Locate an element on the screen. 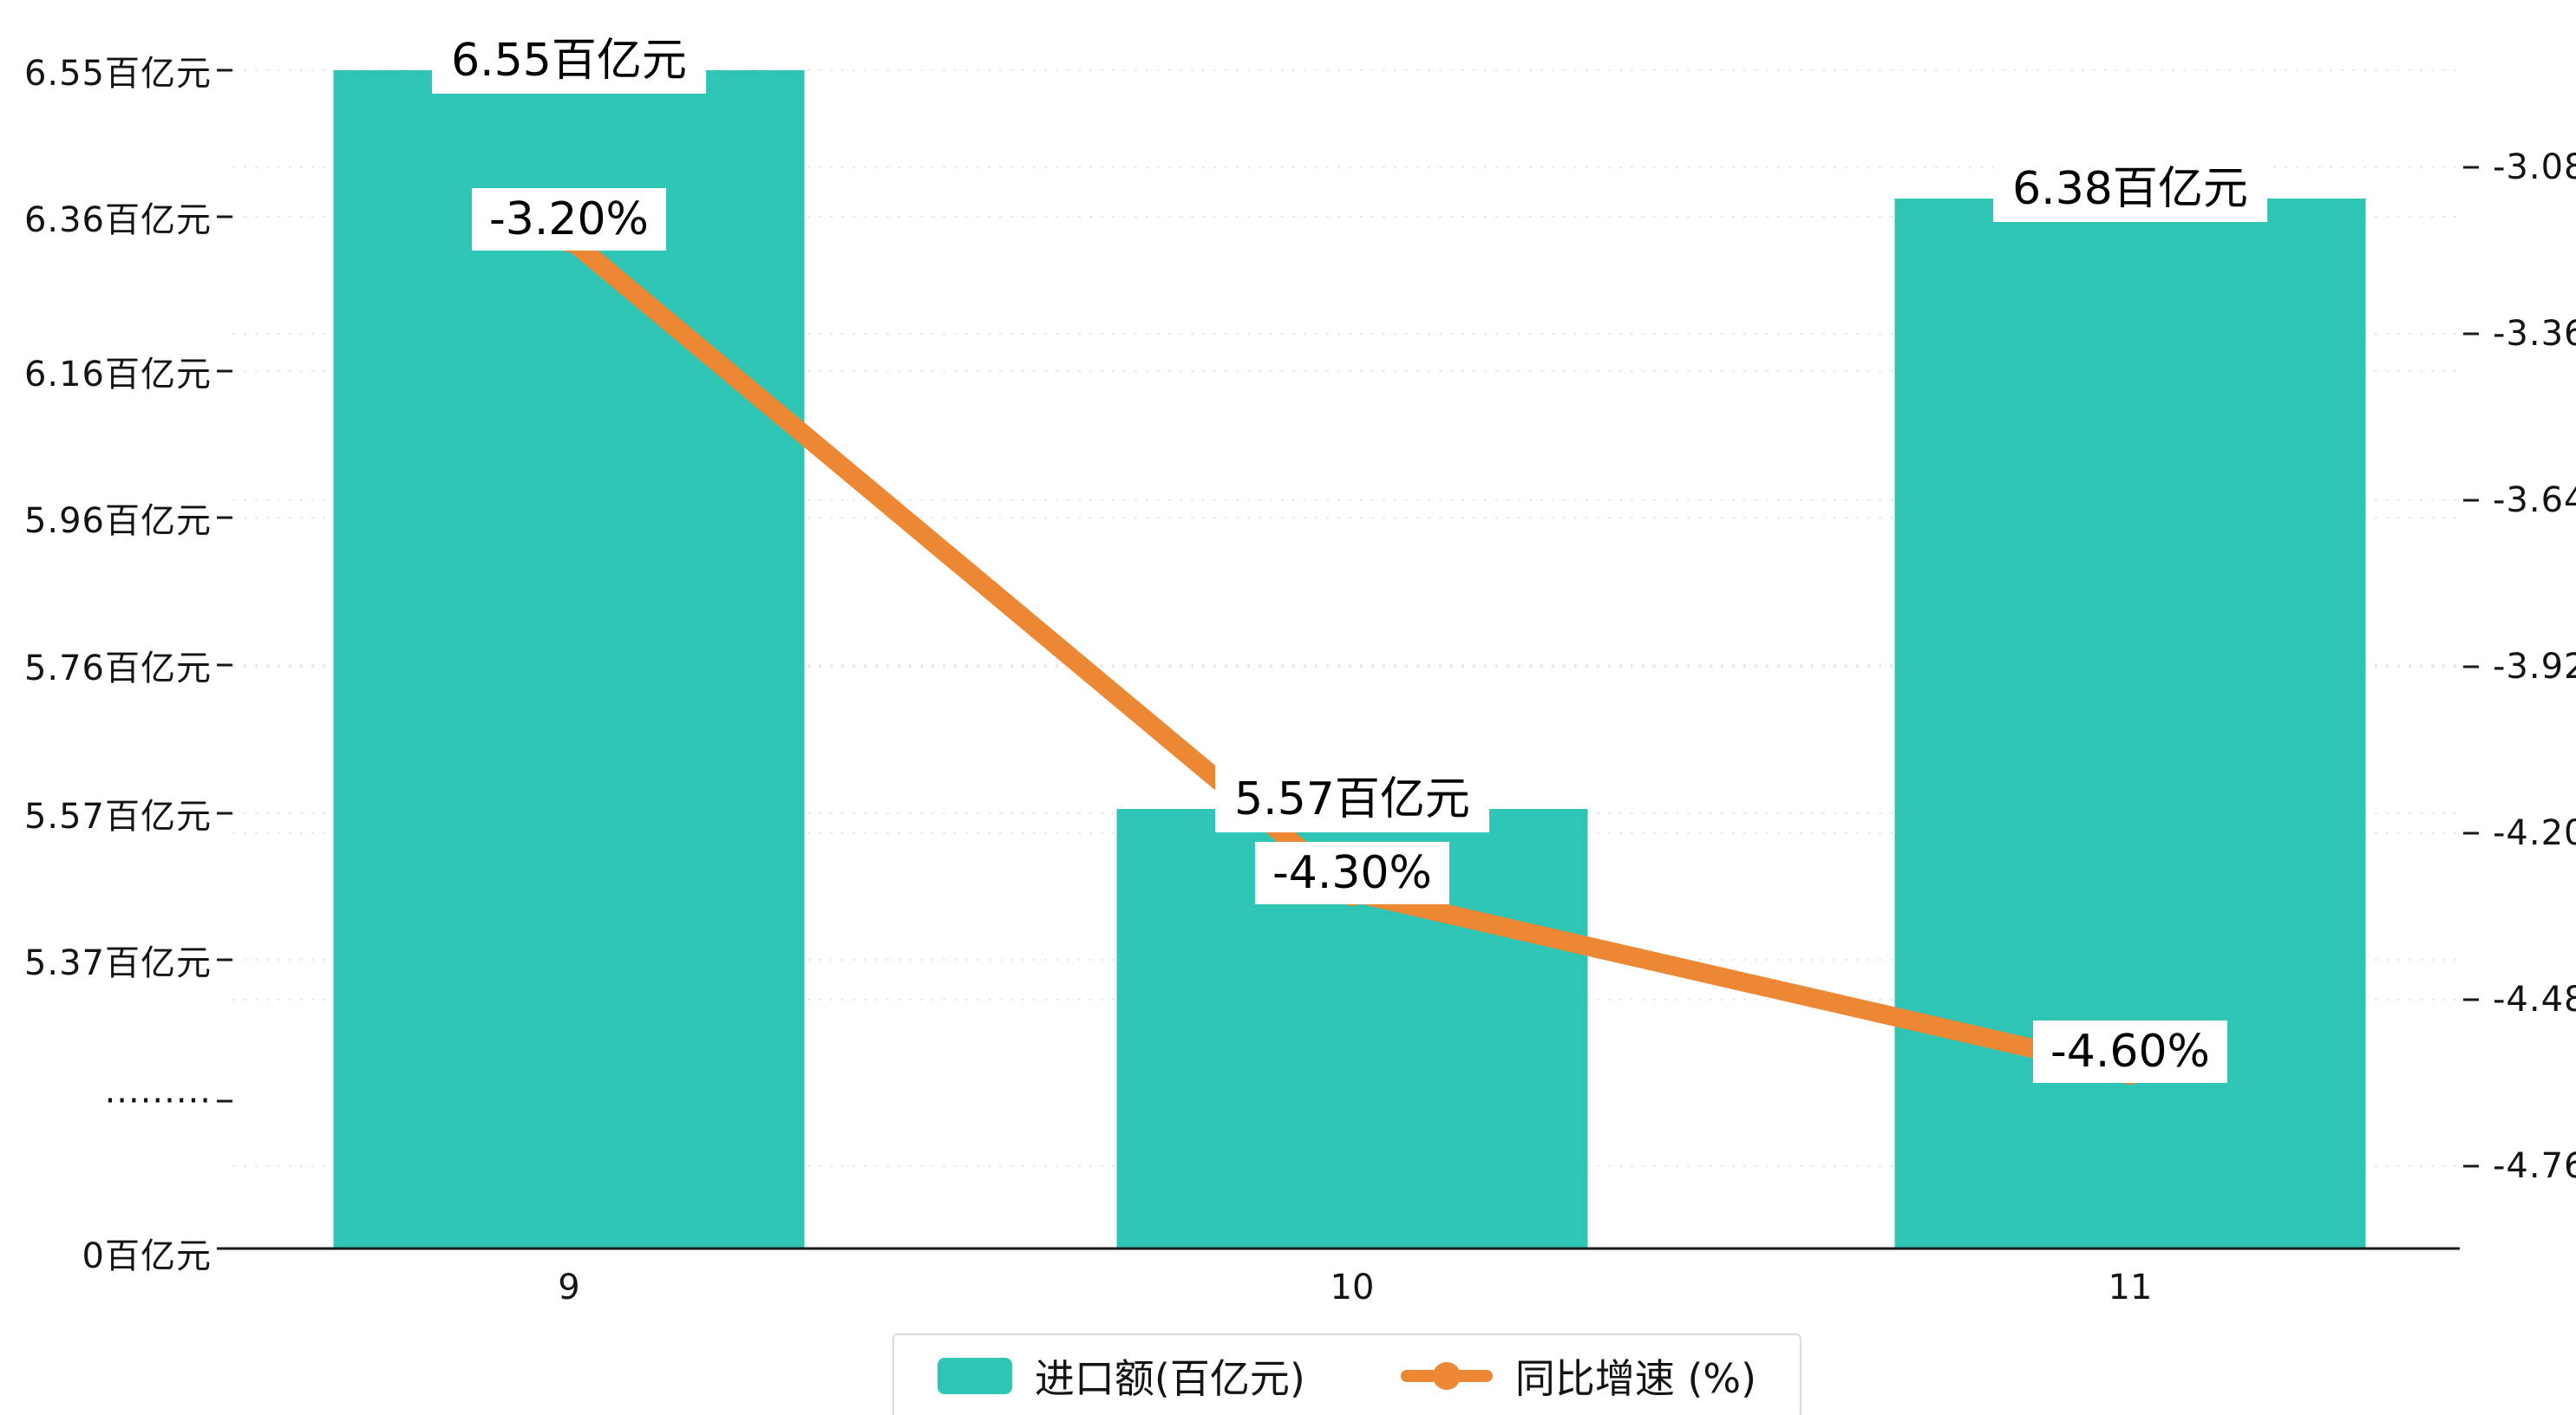 Image resolution: width=2576 pixels, height=1415 pixels. left-axis-tick: 6.55百亿元 is located at coordinates (117, 74).